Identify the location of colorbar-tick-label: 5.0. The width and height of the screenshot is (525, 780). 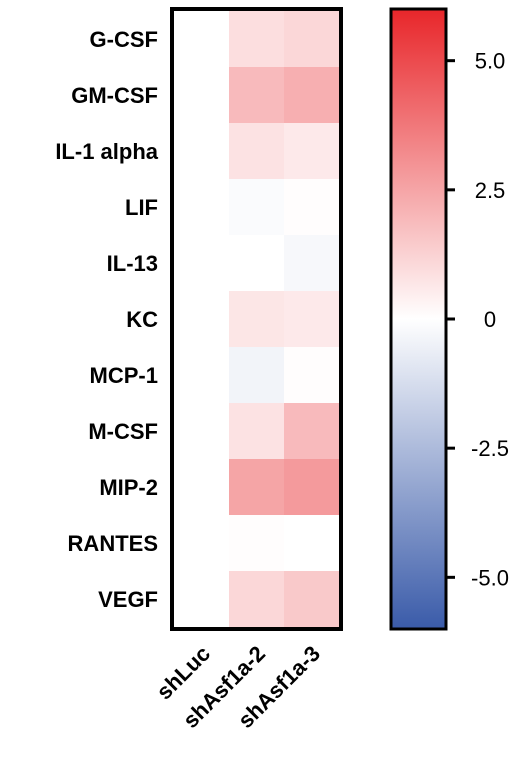
(490, 61).